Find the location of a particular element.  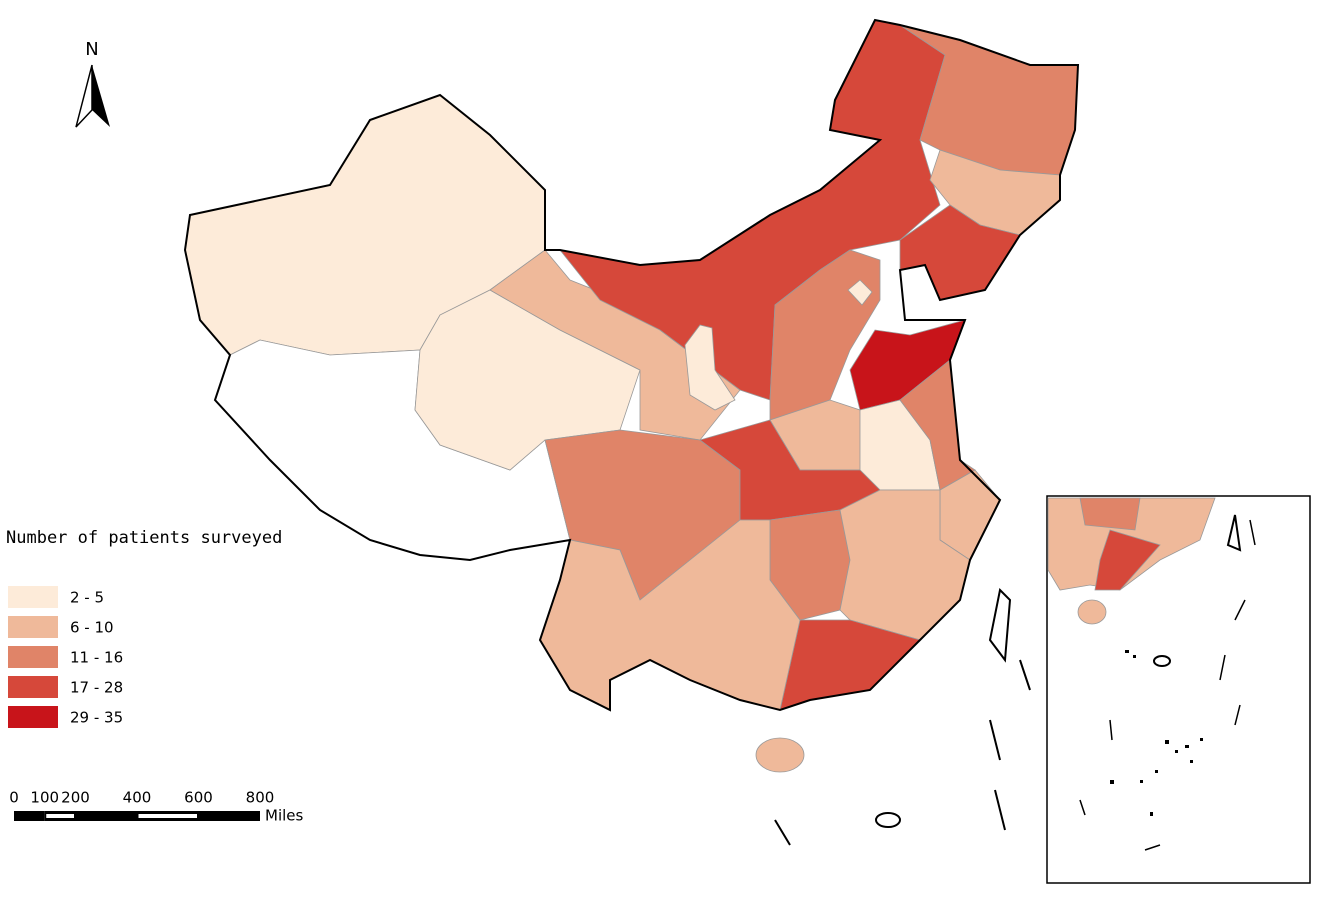

scale-tick-label: 100 is located at coordinates (44, 798).